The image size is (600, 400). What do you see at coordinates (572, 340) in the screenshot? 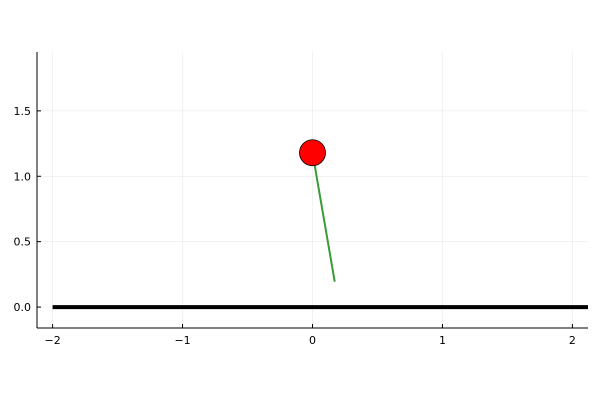
I see `x-tick-label-4: 2` at bounding box center [572, 340].